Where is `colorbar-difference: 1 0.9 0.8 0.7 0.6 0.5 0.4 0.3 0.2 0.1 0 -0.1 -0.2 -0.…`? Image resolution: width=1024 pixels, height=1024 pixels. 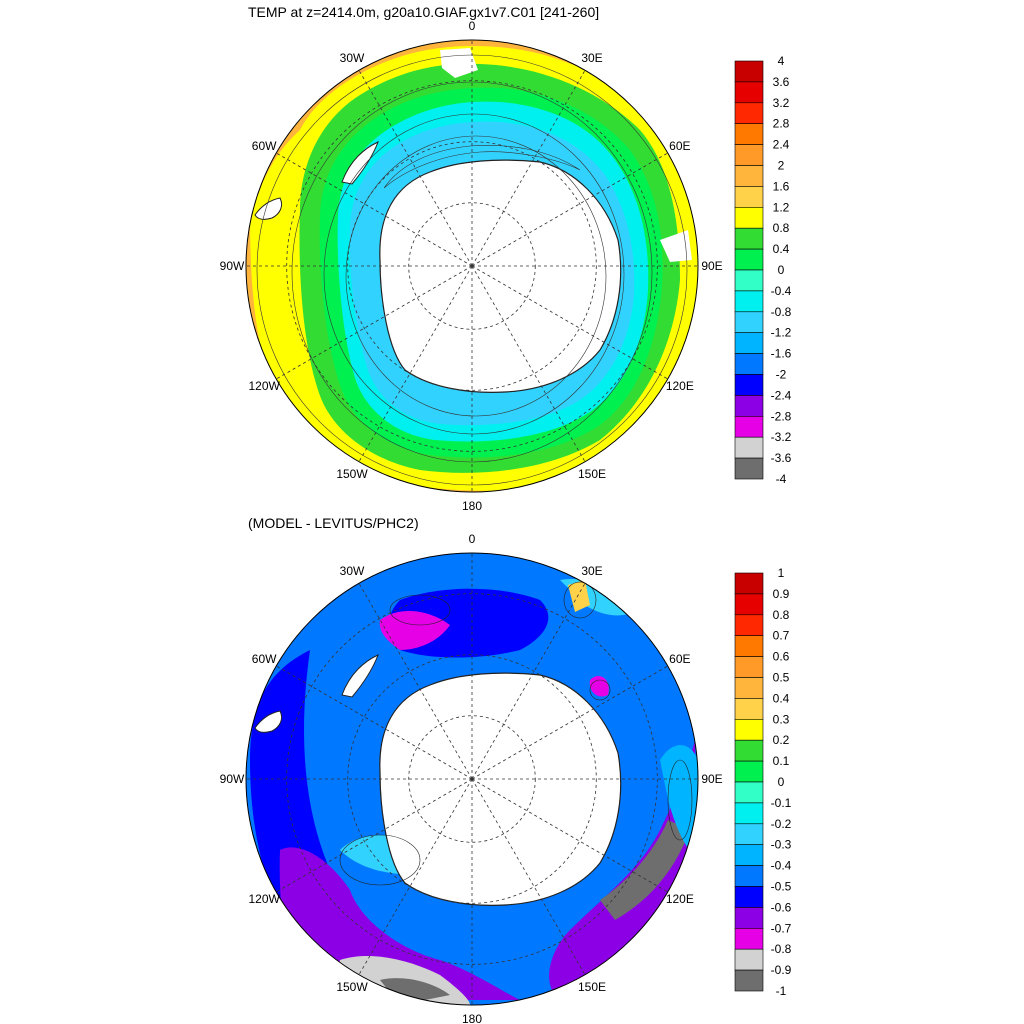 colorbar-difference: 1 0.9 0.8 0.7 0.6 0.5 0.4 0.3 0.2 0.1 0 -0.1 -0.2 -0.… is located at coordinates (763, 782).